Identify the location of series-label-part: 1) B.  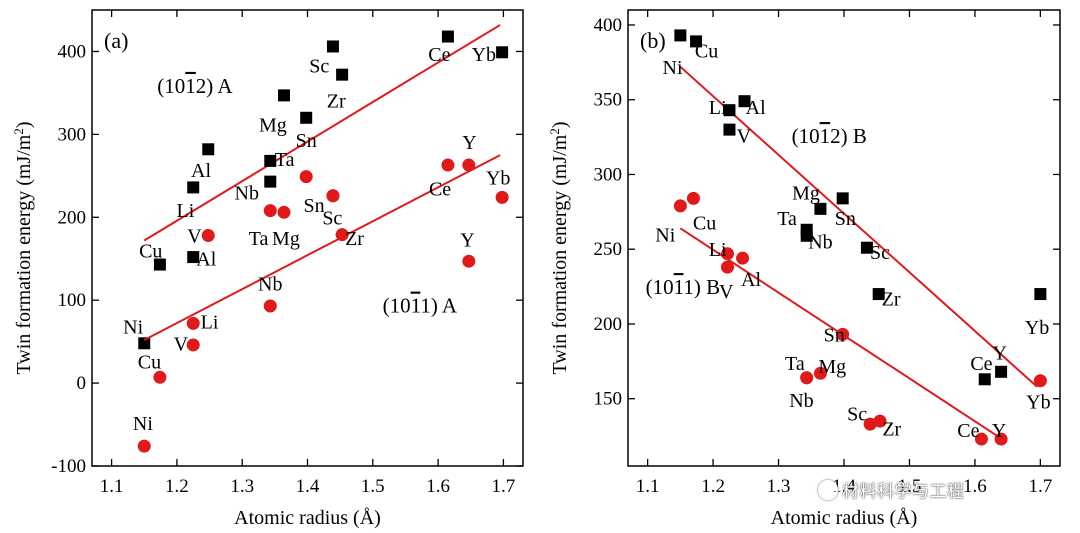
(701, 287).